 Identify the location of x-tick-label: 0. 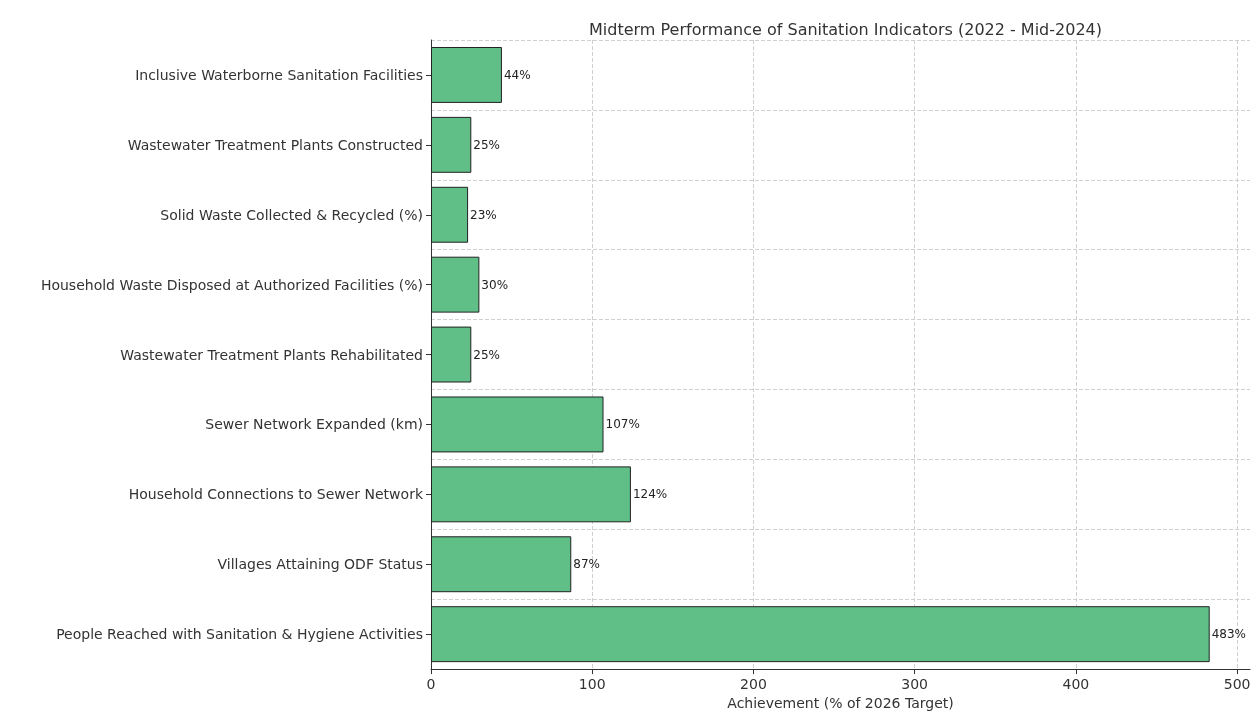
(431, 684).